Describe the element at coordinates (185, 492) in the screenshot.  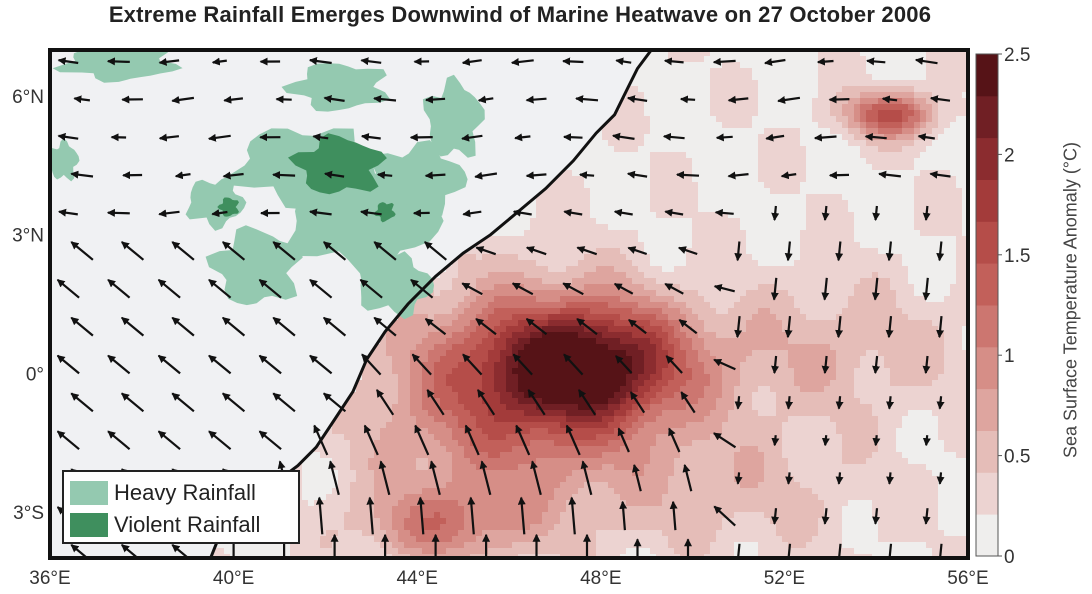
I see `legend-label-heavy: Heavy Rainfall` at that location.